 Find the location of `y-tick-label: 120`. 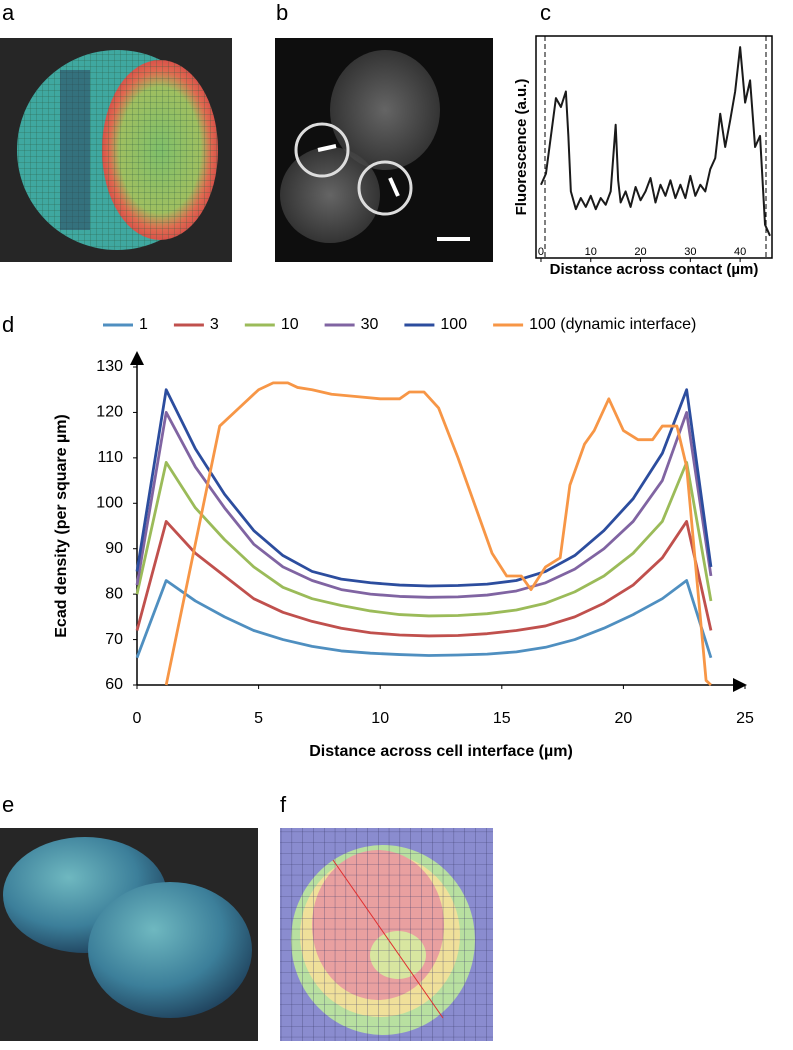

y-tick-label: 120 is located at coordinates (109, 412).